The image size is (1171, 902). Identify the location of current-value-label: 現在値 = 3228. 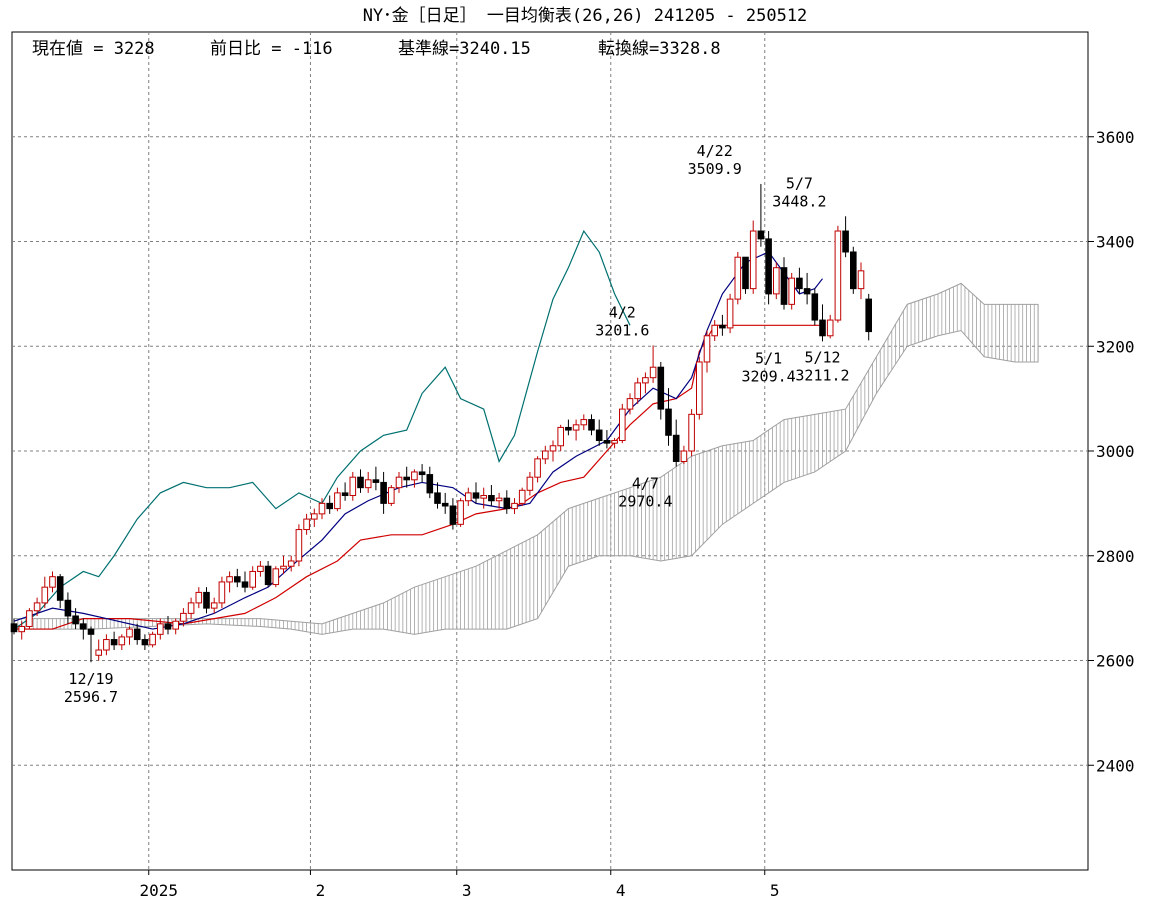
(93, 49).